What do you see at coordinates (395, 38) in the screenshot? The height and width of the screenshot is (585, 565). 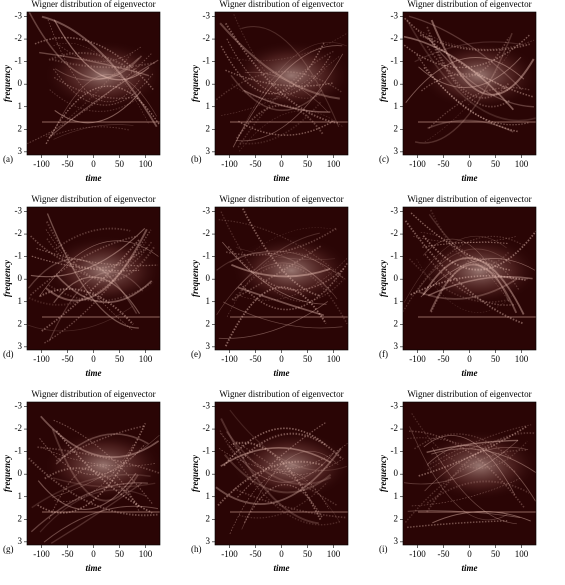 I see `y-tick-label: -2` at bounding box center [395, 38].